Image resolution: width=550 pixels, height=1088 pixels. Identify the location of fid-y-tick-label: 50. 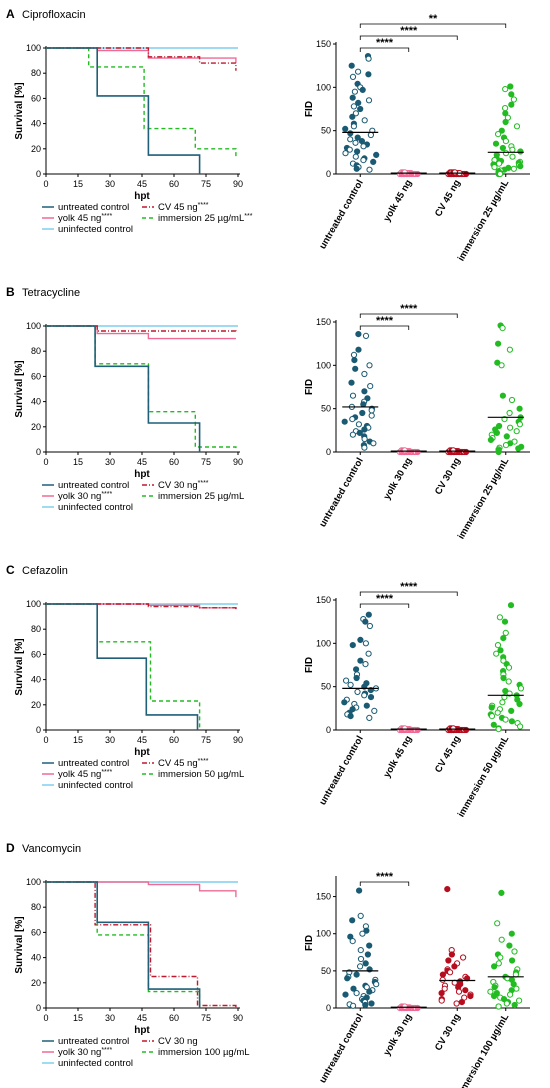
(326, 131).